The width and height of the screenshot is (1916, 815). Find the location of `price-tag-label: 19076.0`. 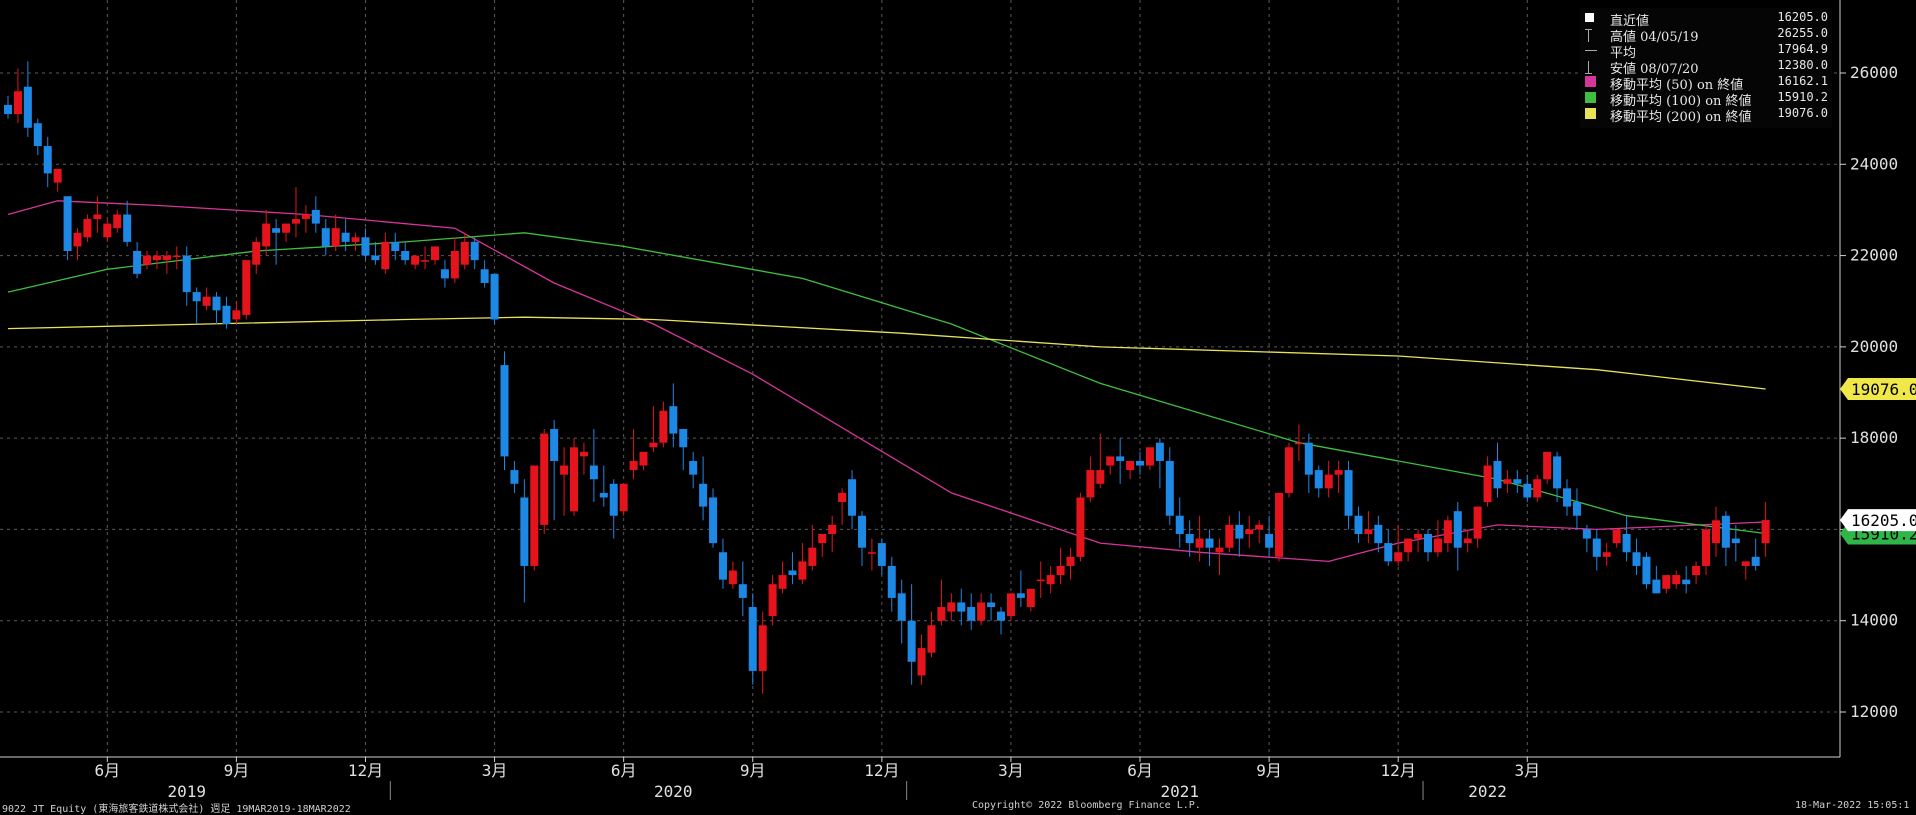

price-tag-label: 19076.0 is located at coordinates (1883, 389).